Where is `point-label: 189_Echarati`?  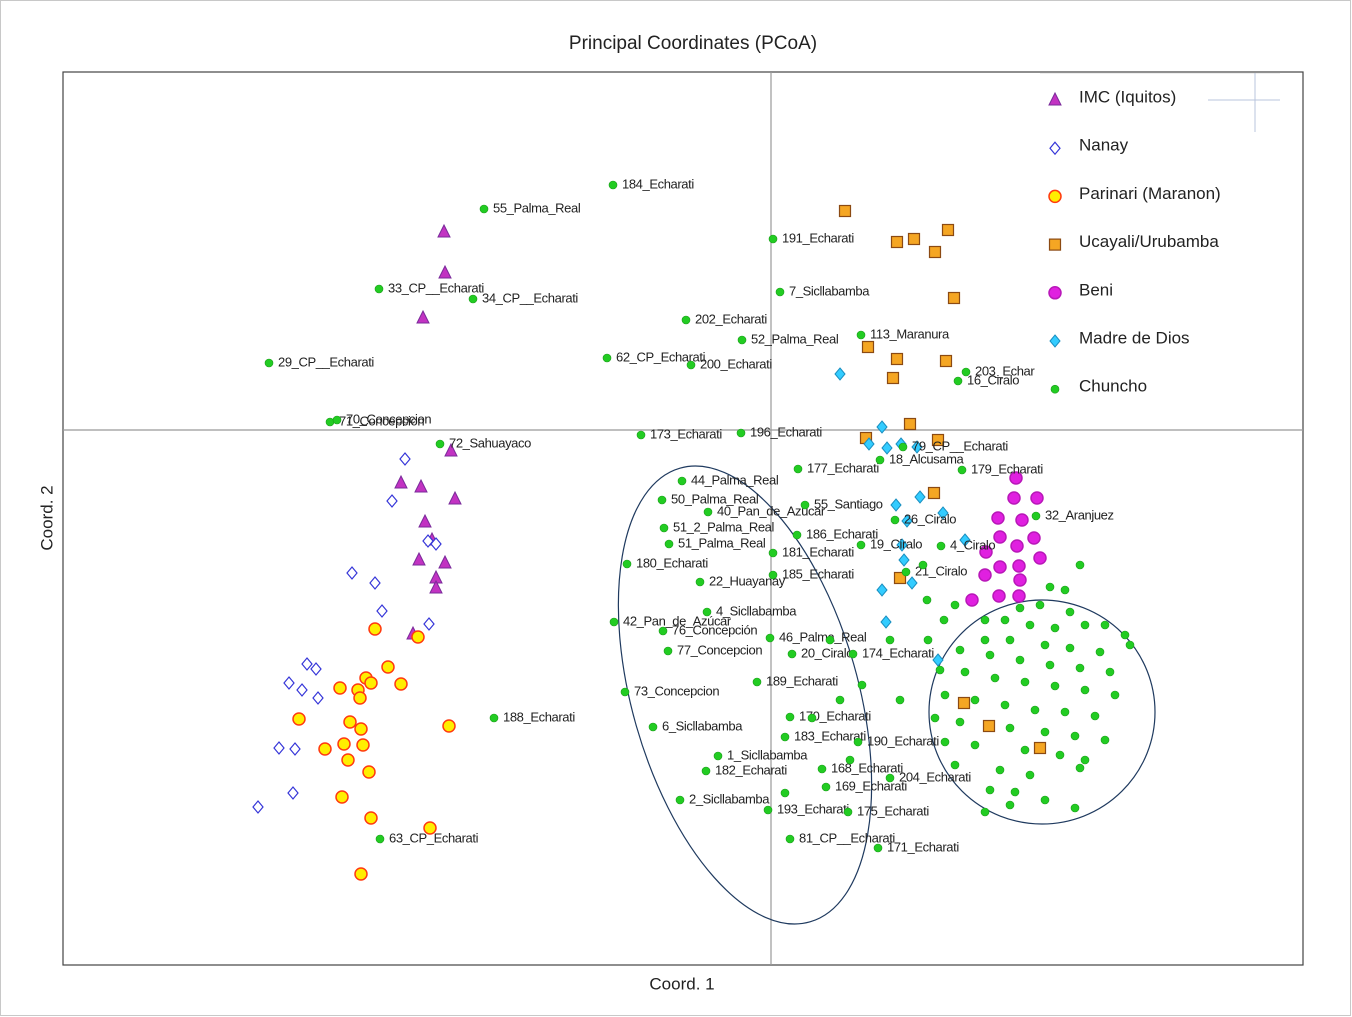
point-label: 189_Echarati is located at coordinates (802, 680).